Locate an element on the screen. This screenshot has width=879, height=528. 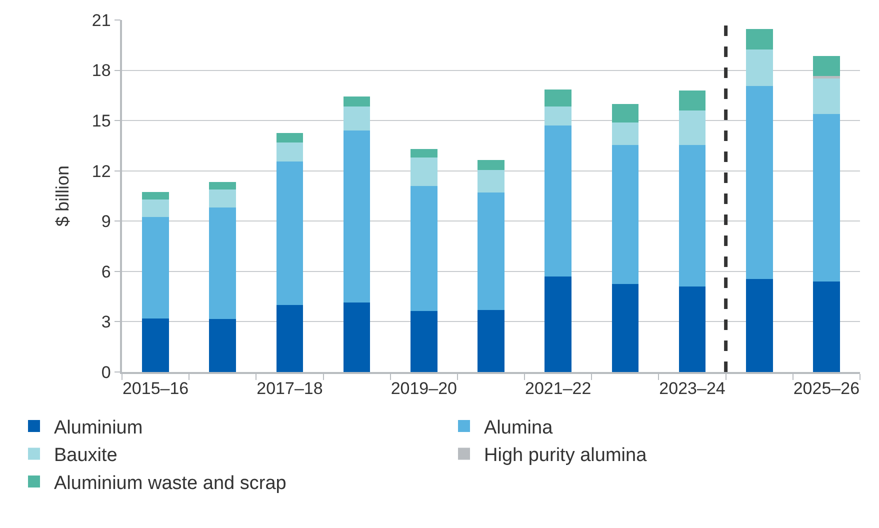
y-tick-label: 12 is located at coordinates (101, 171).